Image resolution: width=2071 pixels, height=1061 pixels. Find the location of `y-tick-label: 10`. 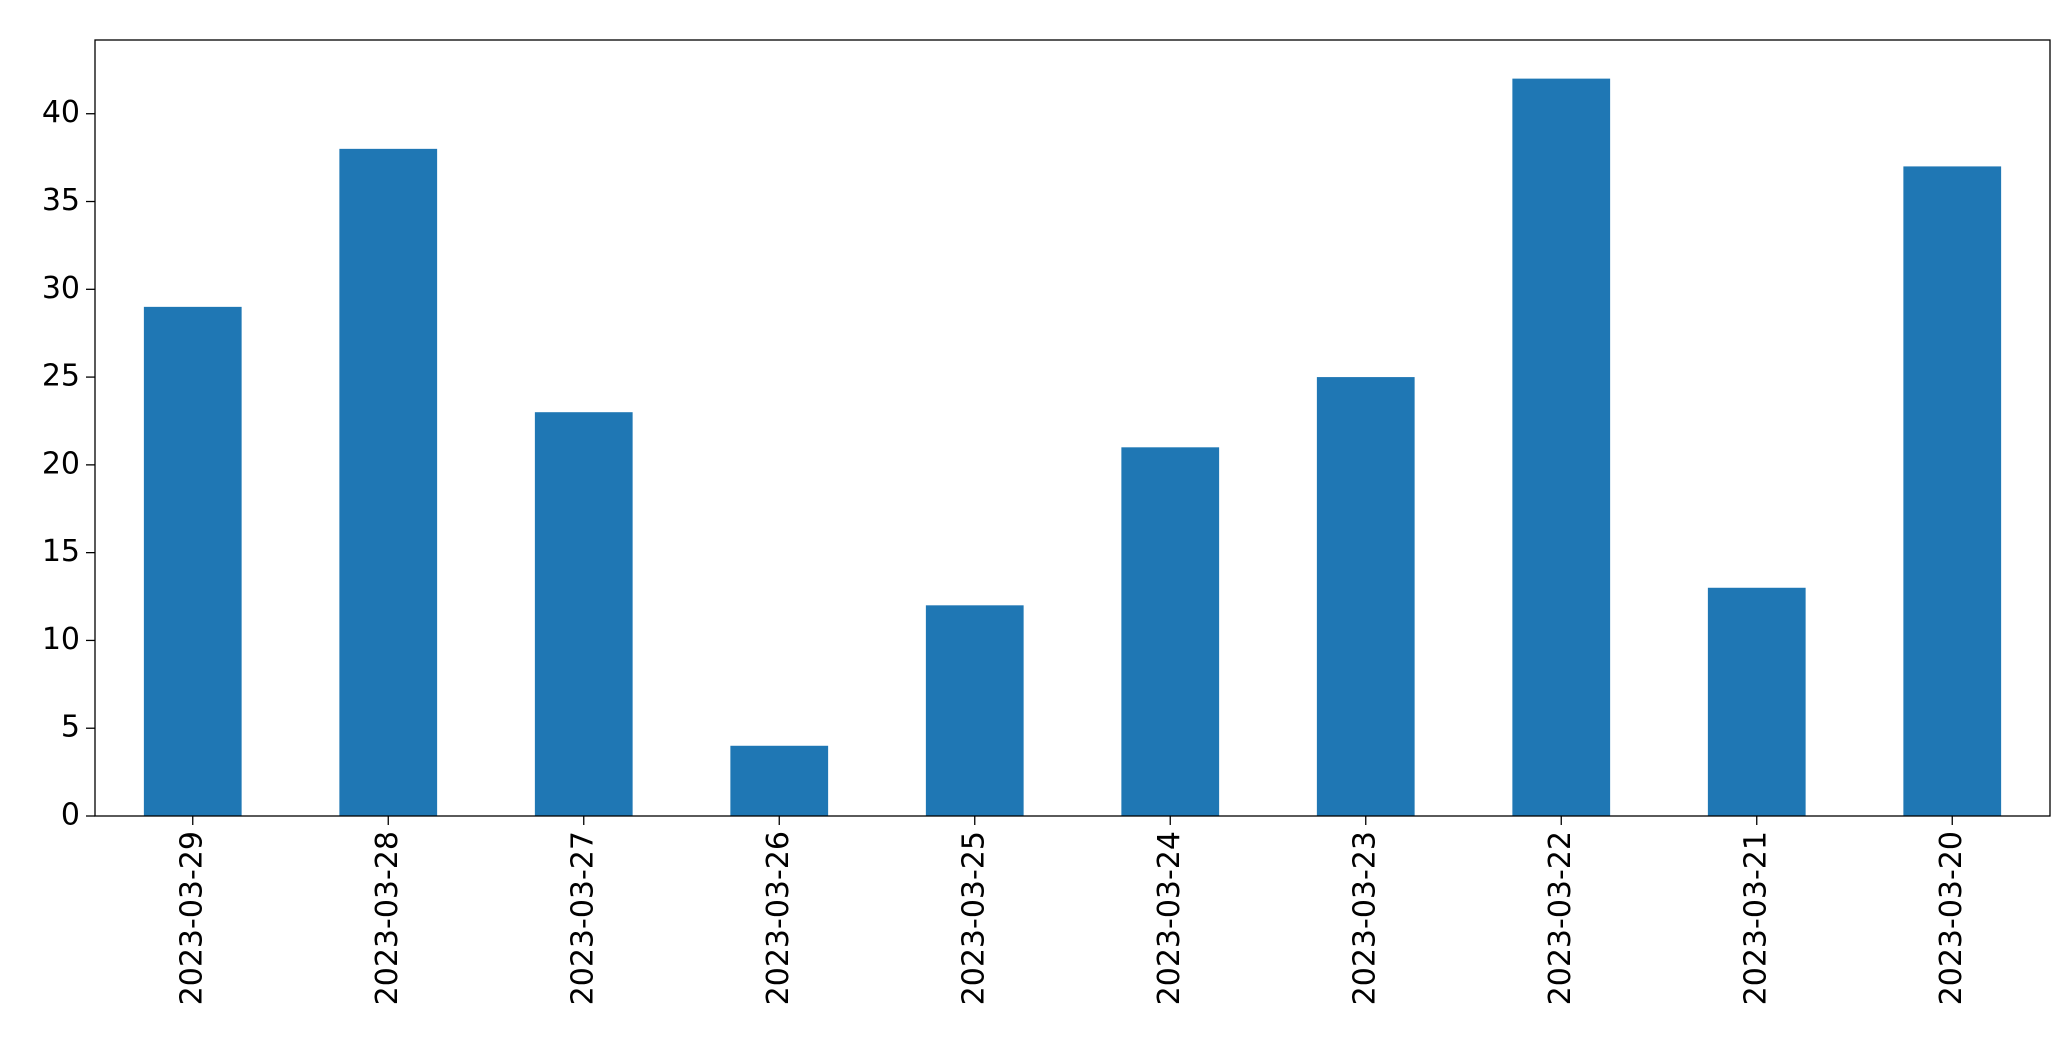

y-tick-label: 10 is located at coordinates (61, 639).